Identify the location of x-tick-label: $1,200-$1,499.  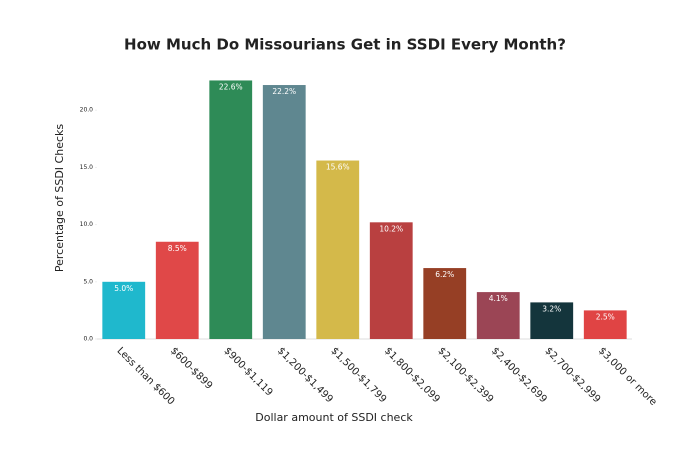
(305, 375).